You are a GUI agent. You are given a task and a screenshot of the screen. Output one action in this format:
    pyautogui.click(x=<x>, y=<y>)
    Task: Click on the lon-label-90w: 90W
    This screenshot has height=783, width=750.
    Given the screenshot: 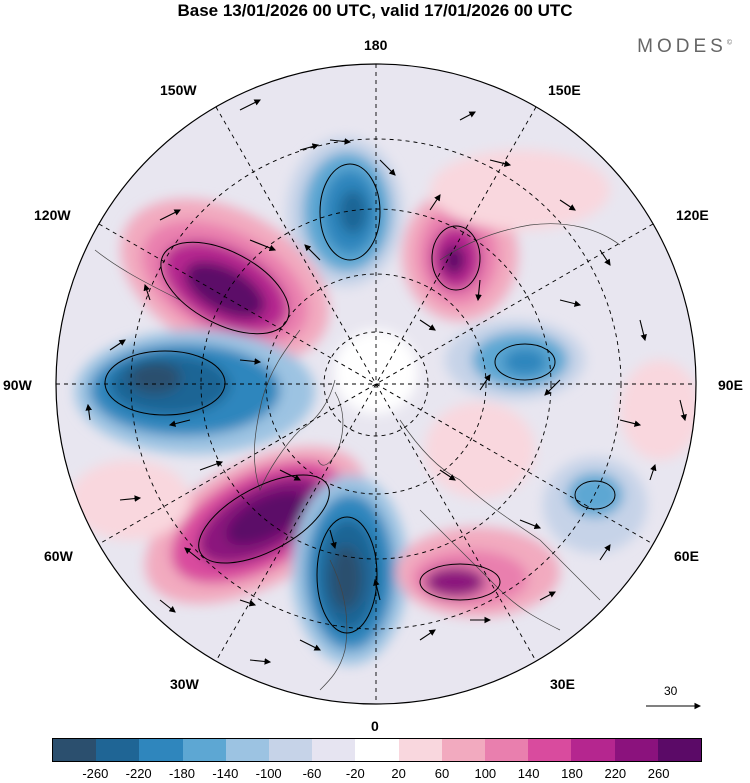 What is the action you would take?
    pyautogui.click(x=17, y=385)
    